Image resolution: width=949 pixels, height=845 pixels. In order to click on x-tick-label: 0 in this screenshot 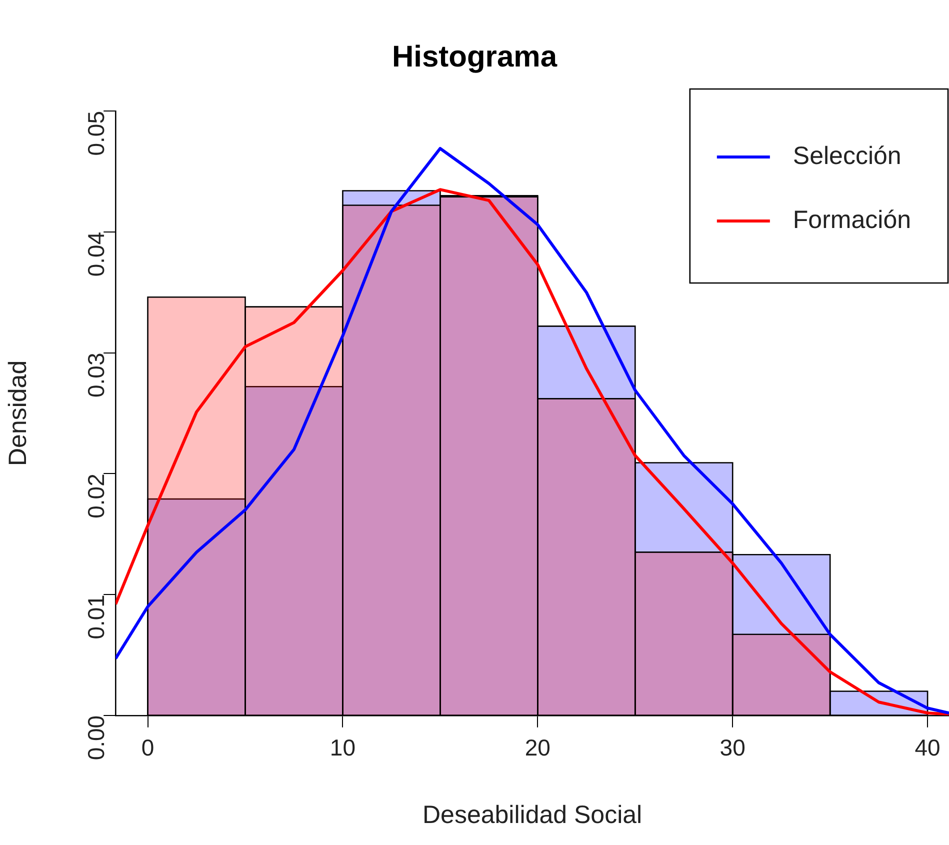, I will do `click(147, 747)`.